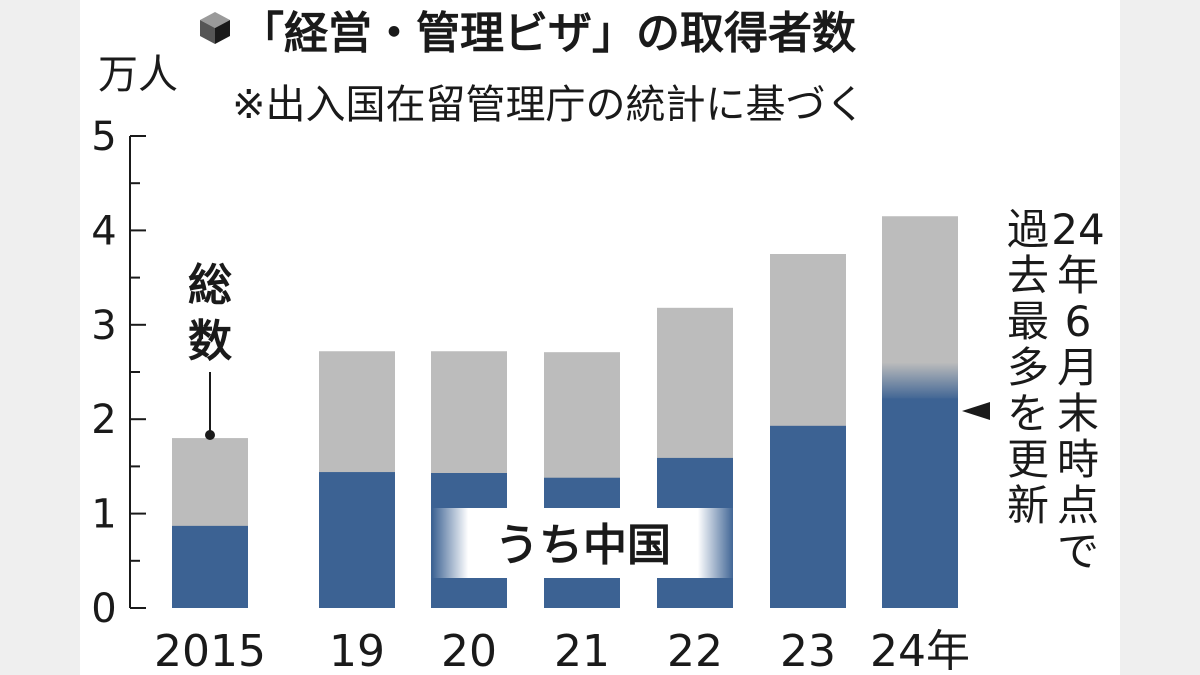 This screenshot has height=675, width=1200. What do you see at coordinates (103, 231) in the screenshot?
I see `y-tick-label: 4` at bounding box center [103, 231].